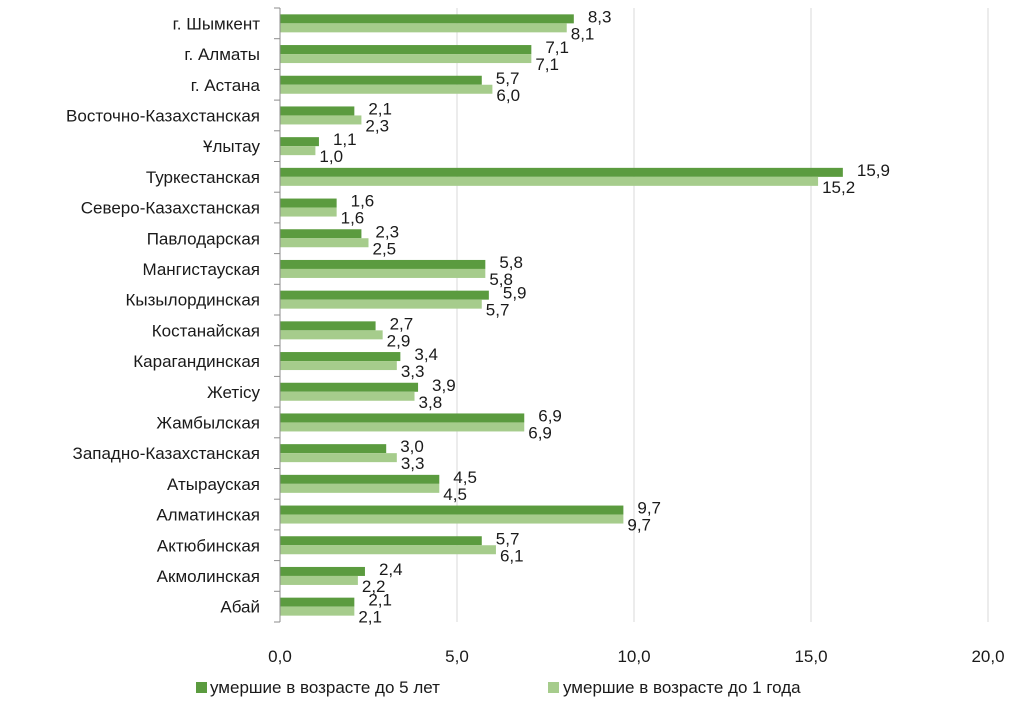 The image size is (1009, 706). Describe the element at coordinates (455, 494) in the screenshot. I see `value-label-under1: 4,5` at that location.